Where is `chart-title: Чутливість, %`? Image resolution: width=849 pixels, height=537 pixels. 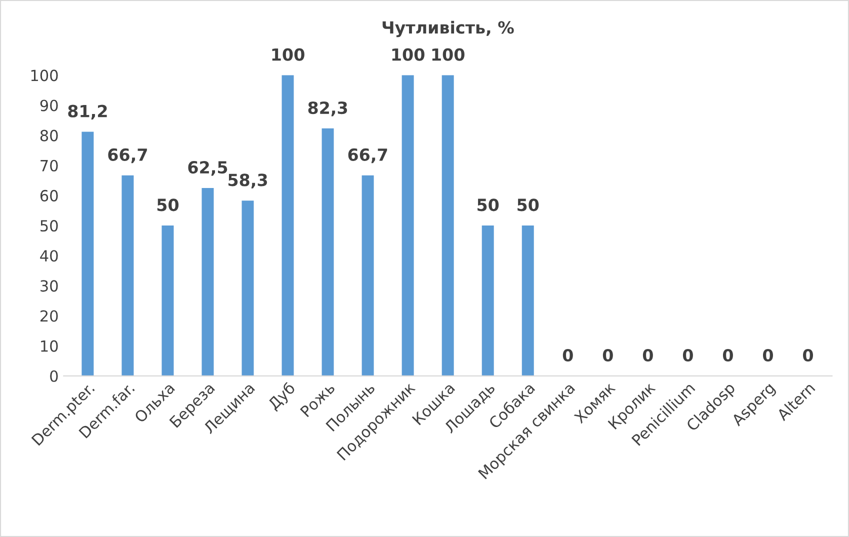
chart-title: Чутливість, % is located at coordinates (448, 29).